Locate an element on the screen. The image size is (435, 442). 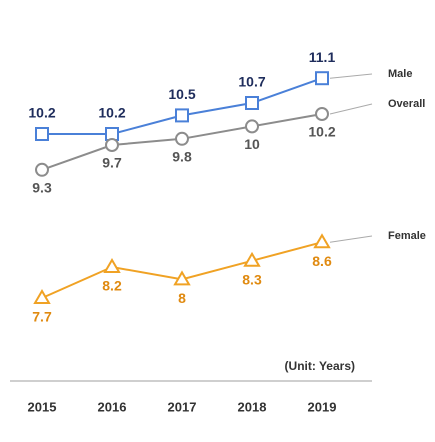
x-tick-label: 2016 is located at coordinates (112, 406).